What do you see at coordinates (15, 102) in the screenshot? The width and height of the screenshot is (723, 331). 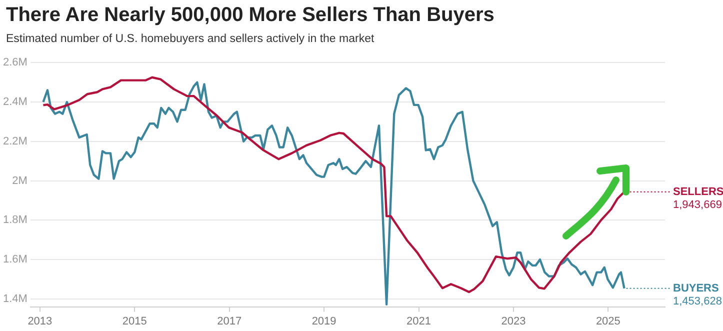 I see `y-tick-label: 2.4M` at bounding box center [15, 102].